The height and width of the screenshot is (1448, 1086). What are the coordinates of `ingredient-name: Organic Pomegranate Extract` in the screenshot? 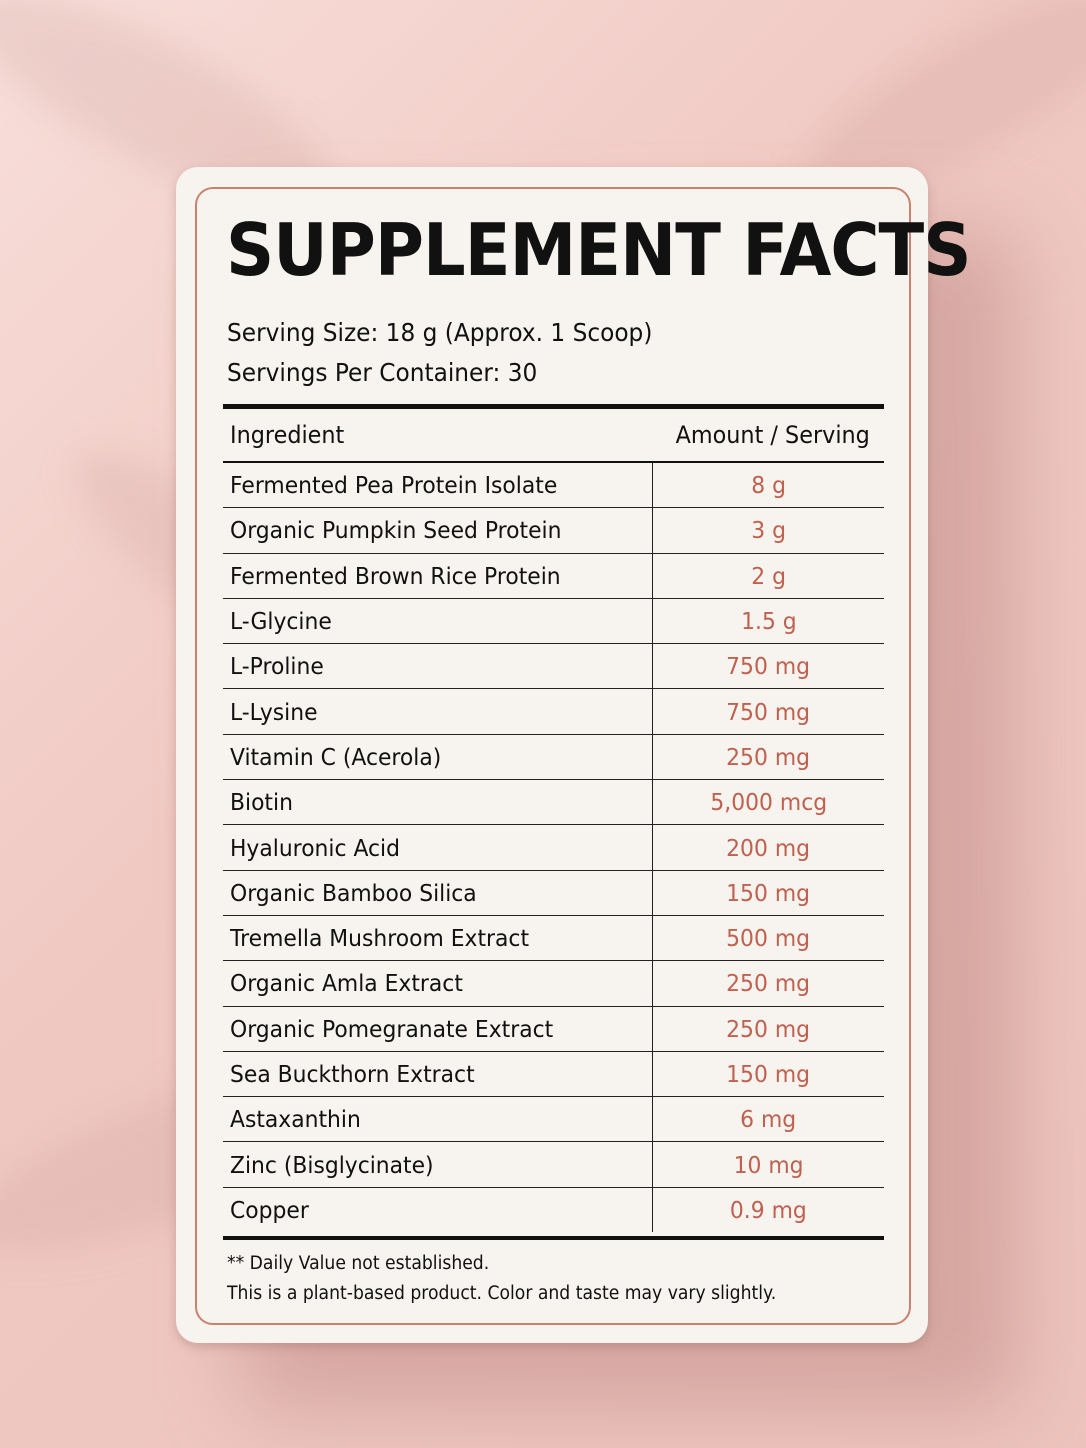 It's located at (438, 1028).